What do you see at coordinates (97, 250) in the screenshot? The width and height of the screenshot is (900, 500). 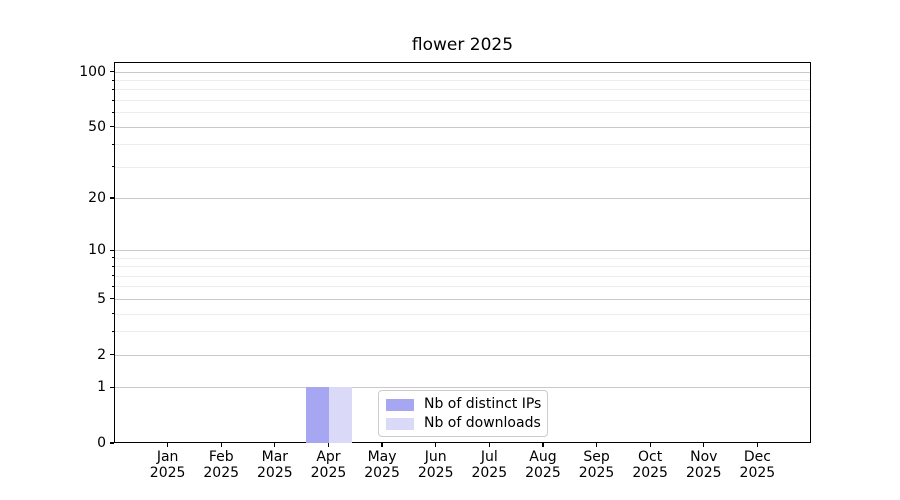 I see `y-tick-label: 10` at bounding box center [97, 250].